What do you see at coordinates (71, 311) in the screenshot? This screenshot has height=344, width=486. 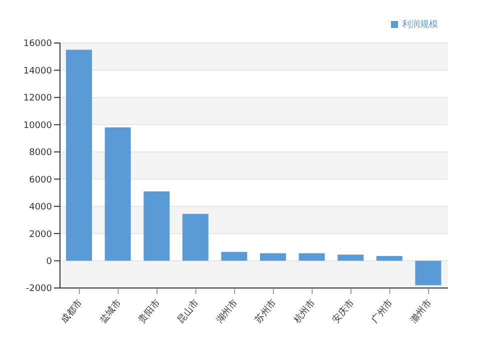 I see `x-tick-label: 成都市` at bounding box center [71, 311].